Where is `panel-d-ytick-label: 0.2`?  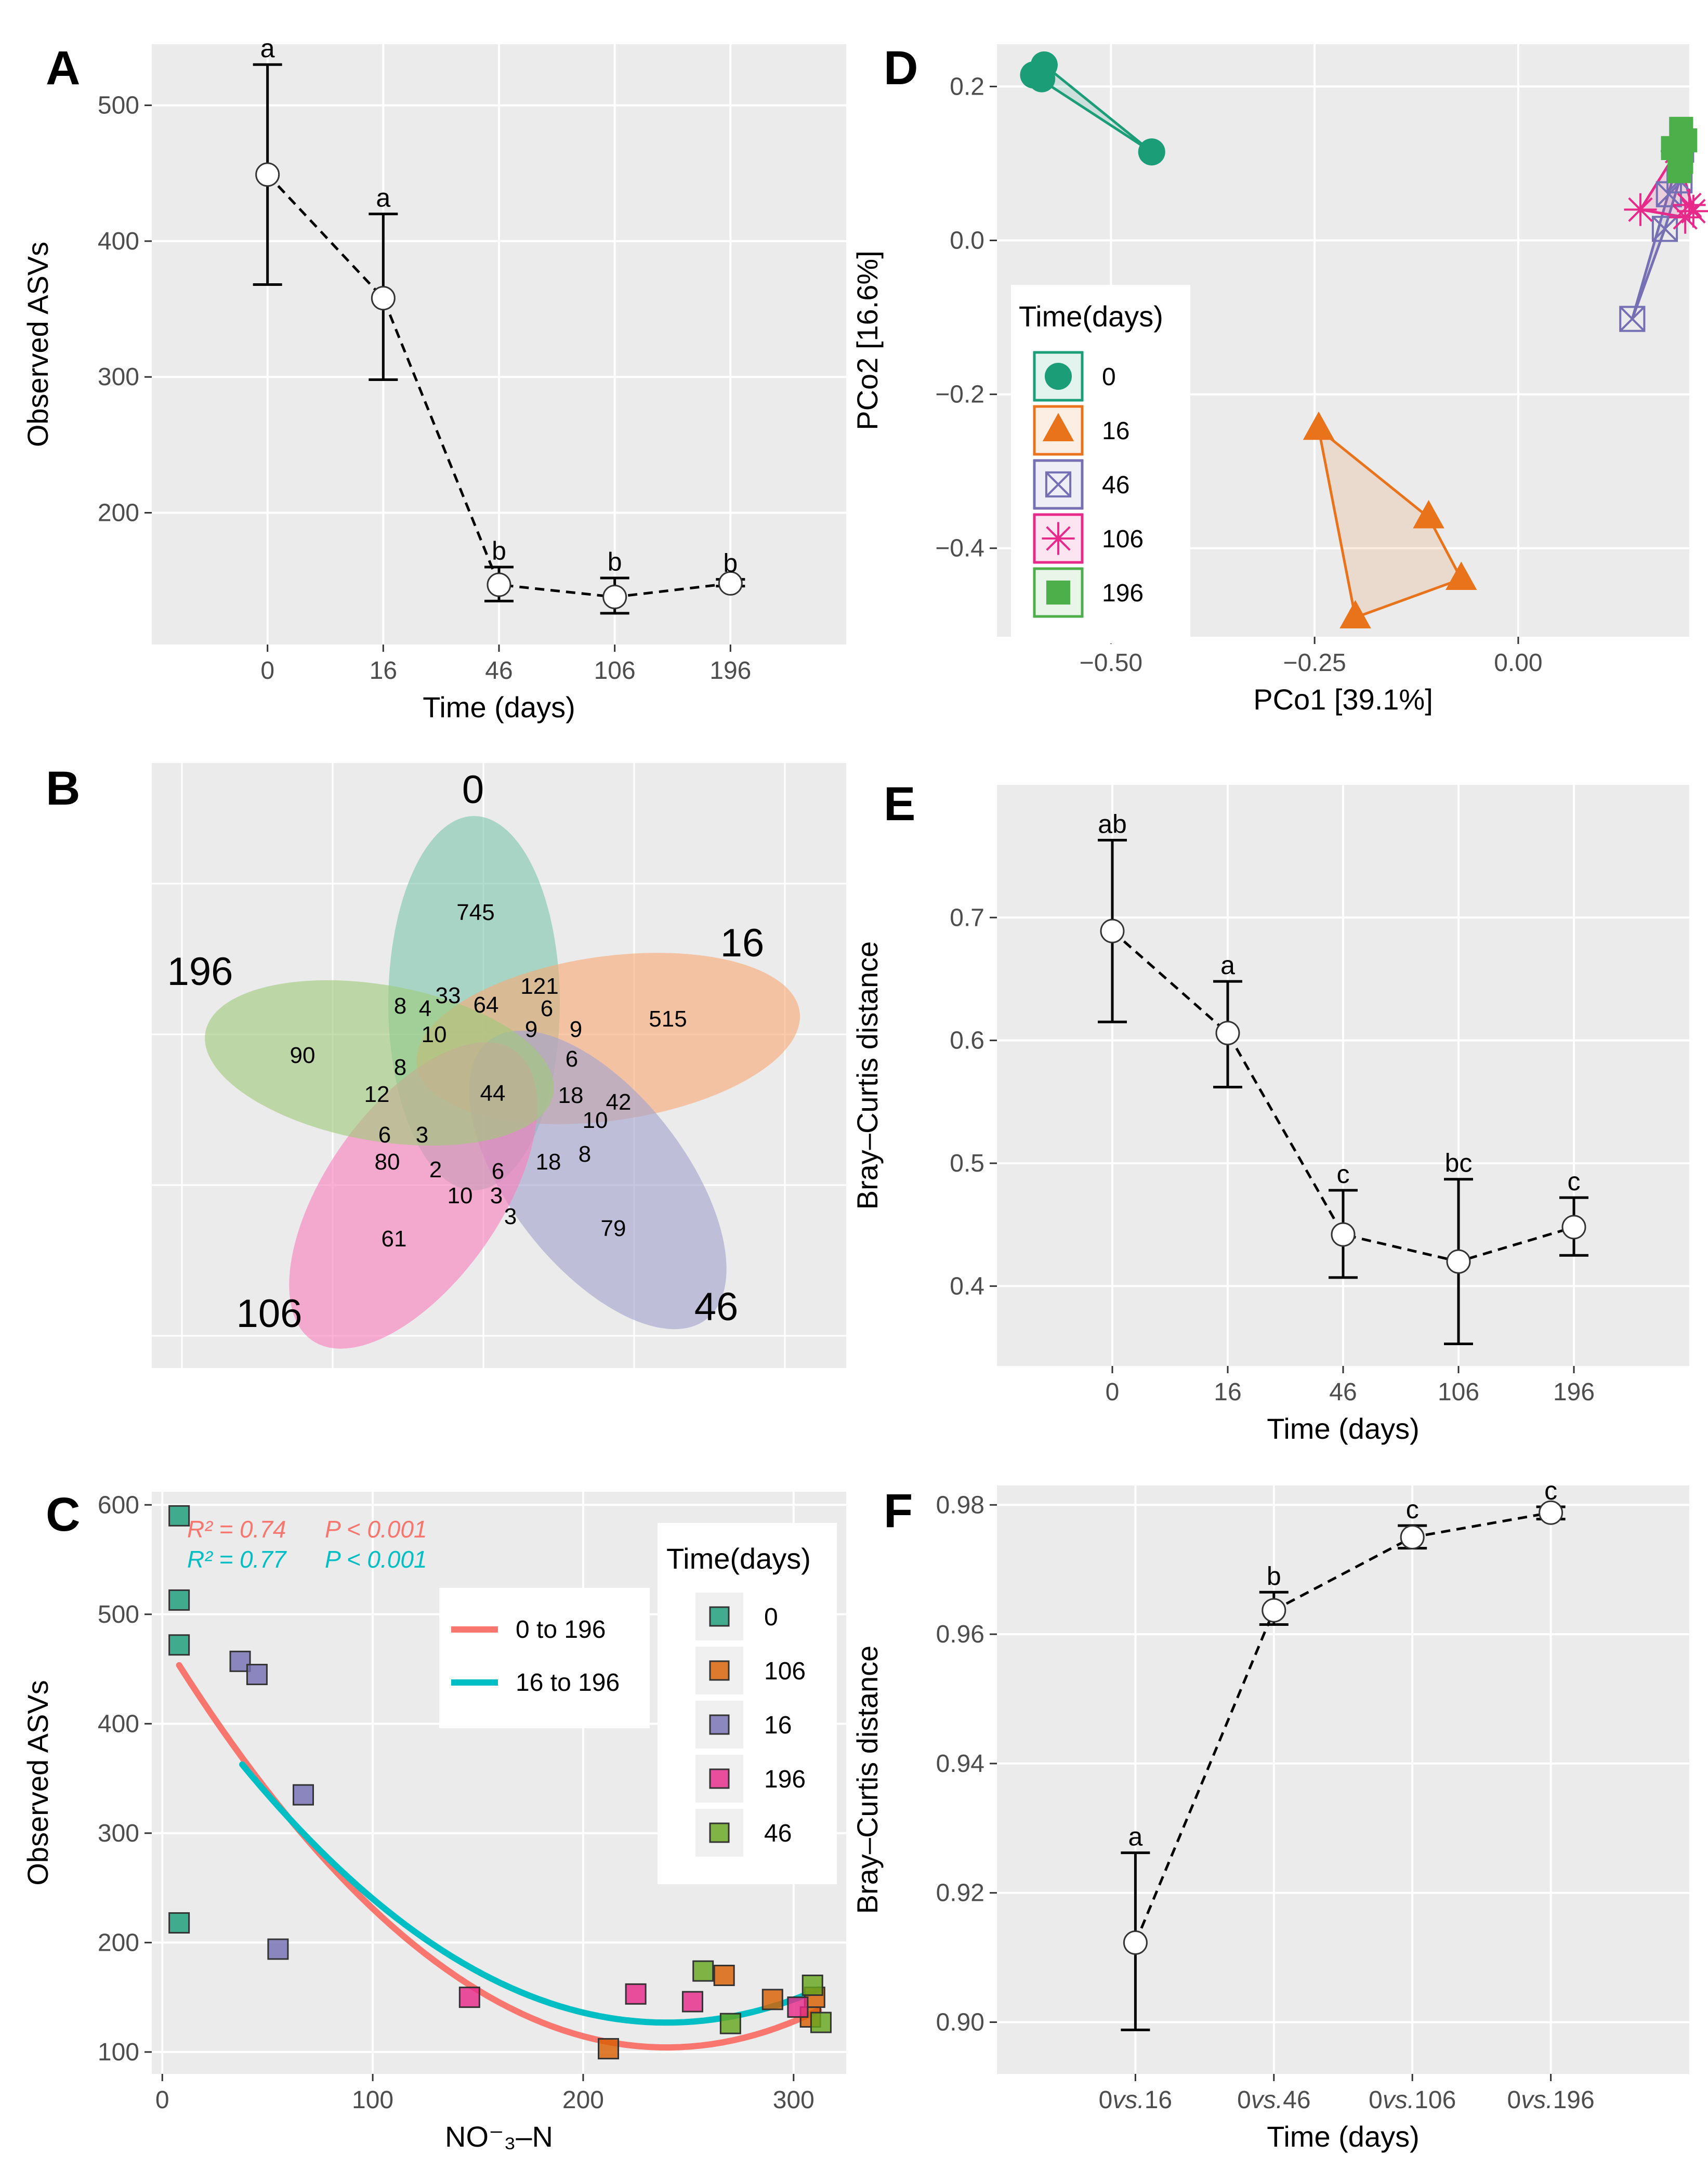 panel-d-ytick-label: 0.2 is located at coordinates (967, 86).